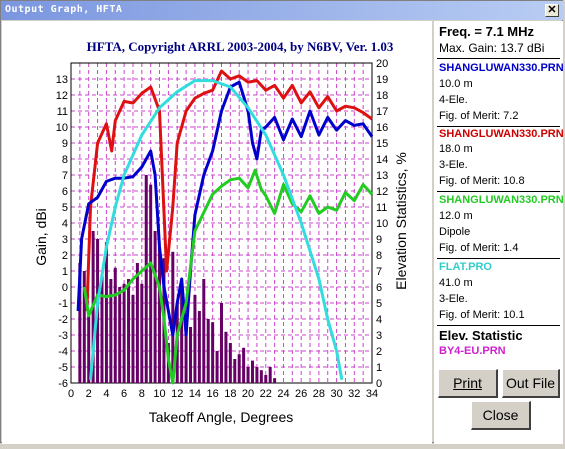  I want to click on y2-tick-label: 9, so click(379, 240).